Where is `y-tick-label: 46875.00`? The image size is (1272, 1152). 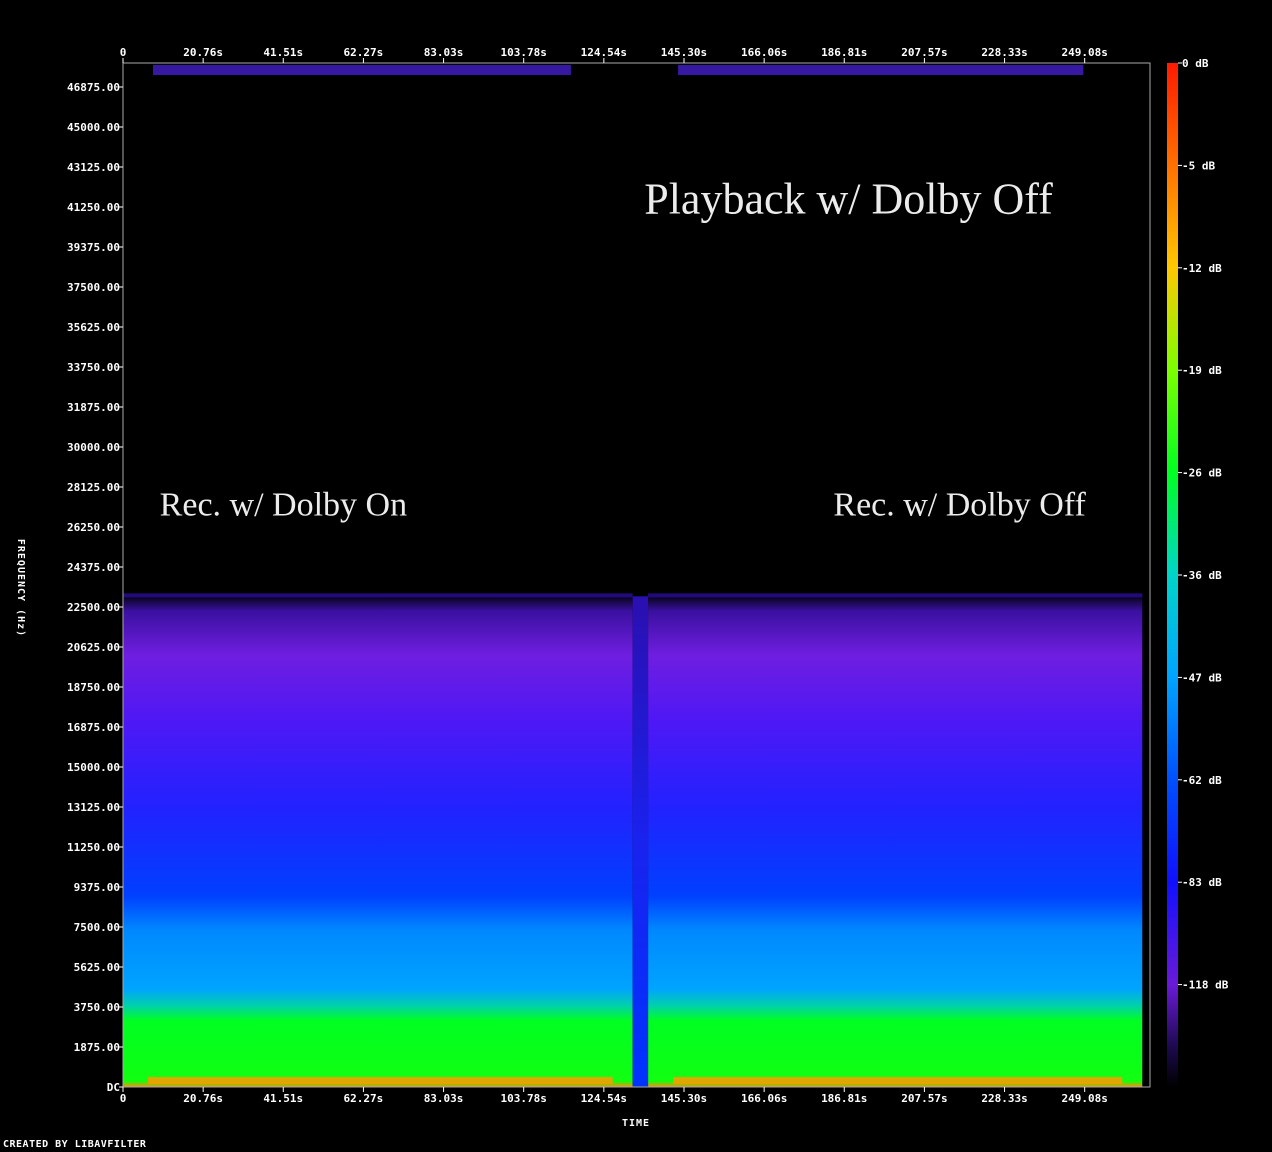
y-tick-label: 46875.00 is located at coordinates (93, 87).